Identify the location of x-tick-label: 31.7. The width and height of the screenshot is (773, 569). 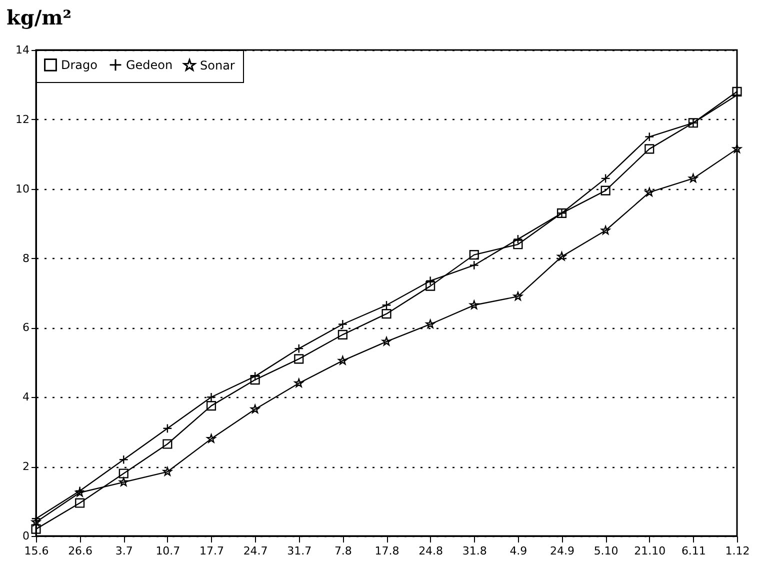
(299, 551).